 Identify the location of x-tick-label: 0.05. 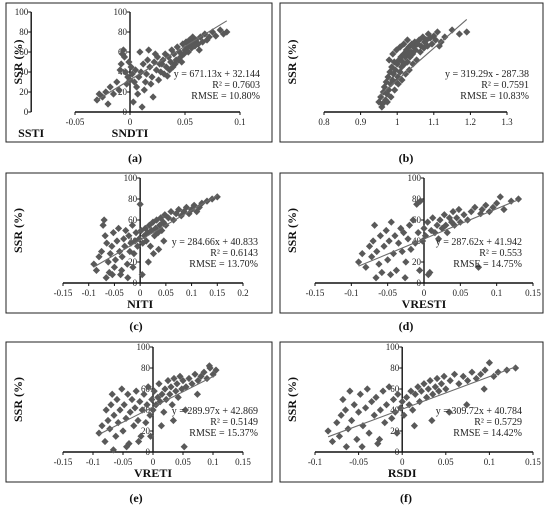
(185, 122).